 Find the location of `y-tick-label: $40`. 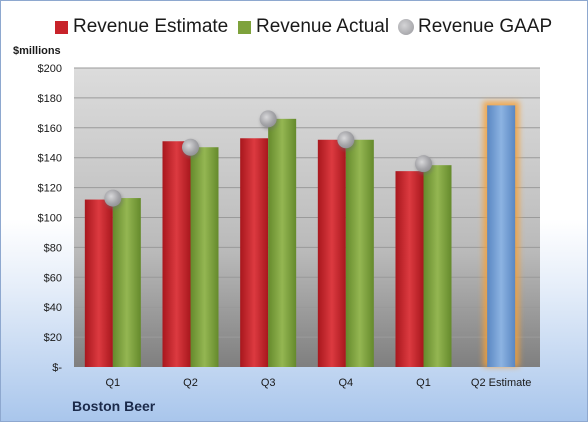

y-tick-label: $40 is located at coordinates (53, 308).